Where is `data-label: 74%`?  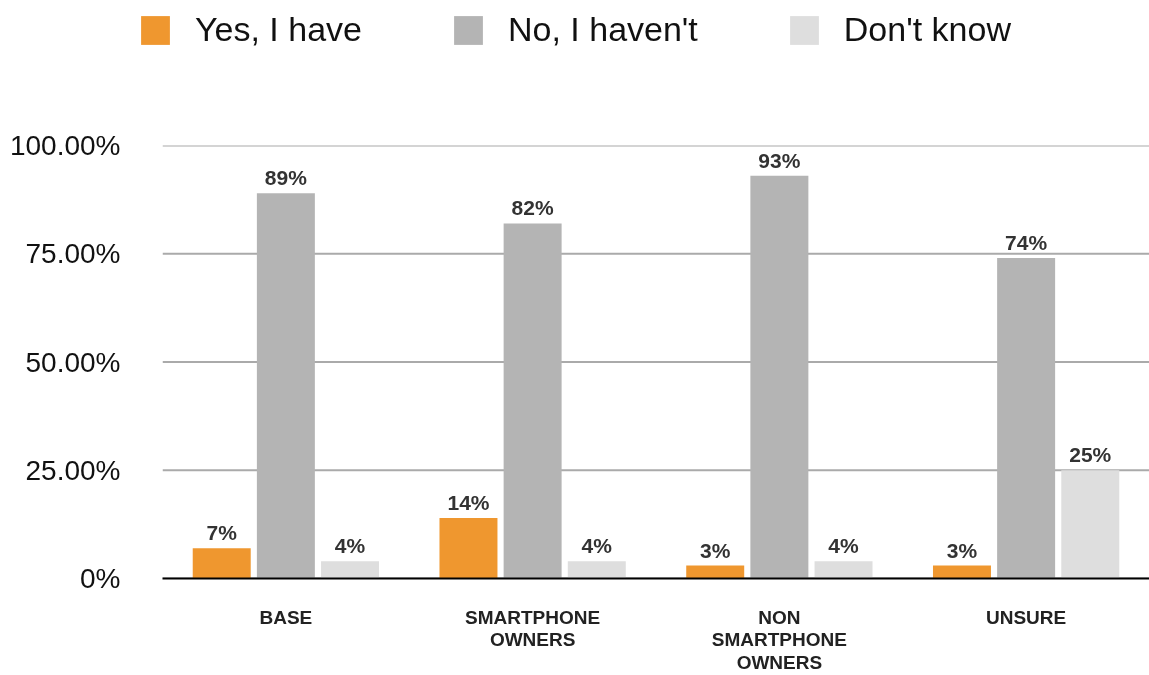 data-label: 74% is located at coordinates (1026, 243).